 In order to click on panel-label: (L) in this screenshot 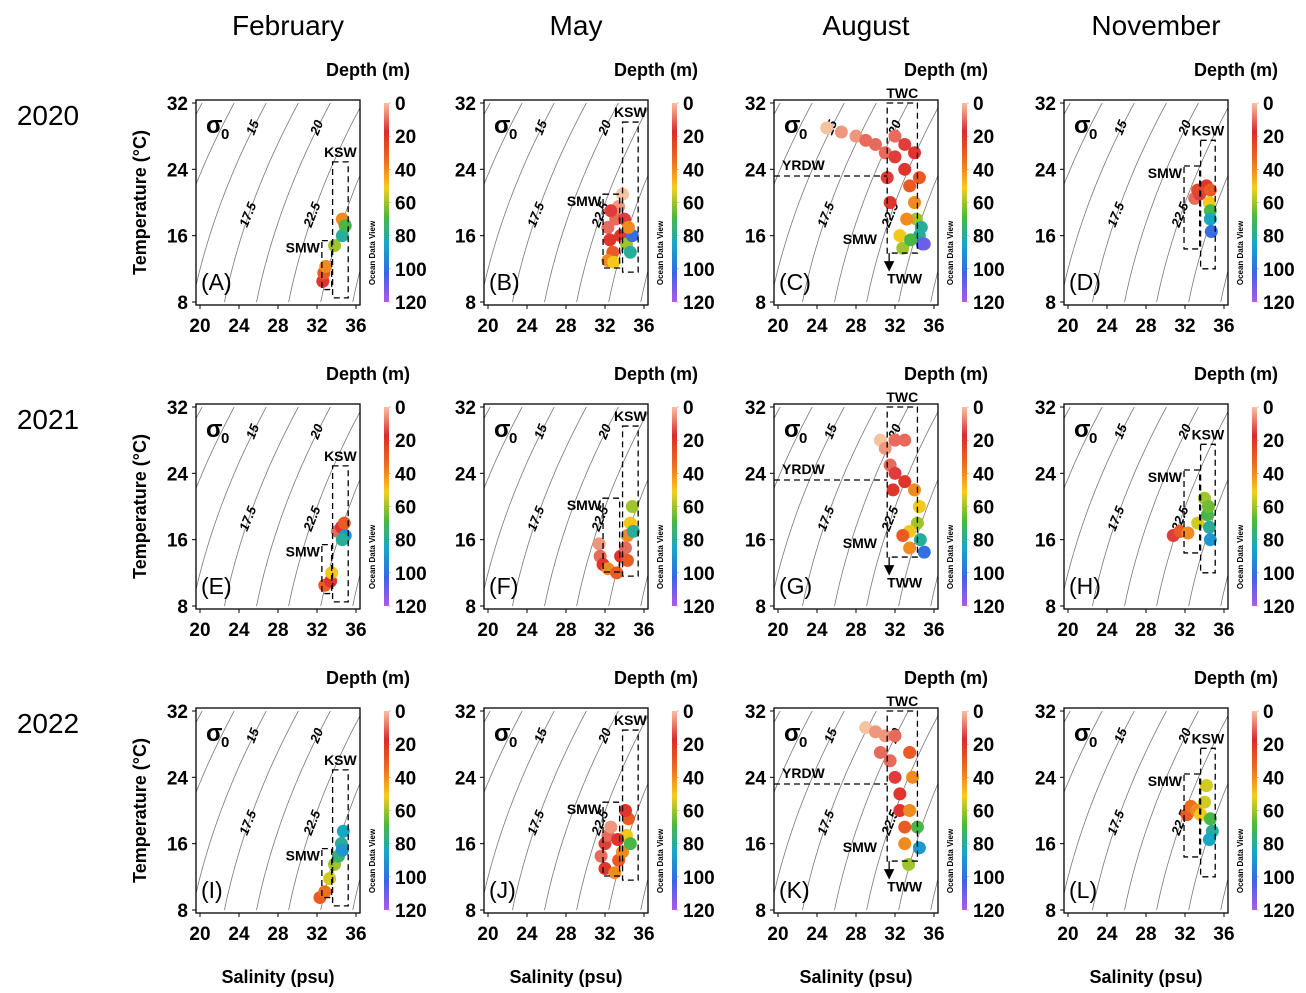, I will do `click(1083, 890)`.